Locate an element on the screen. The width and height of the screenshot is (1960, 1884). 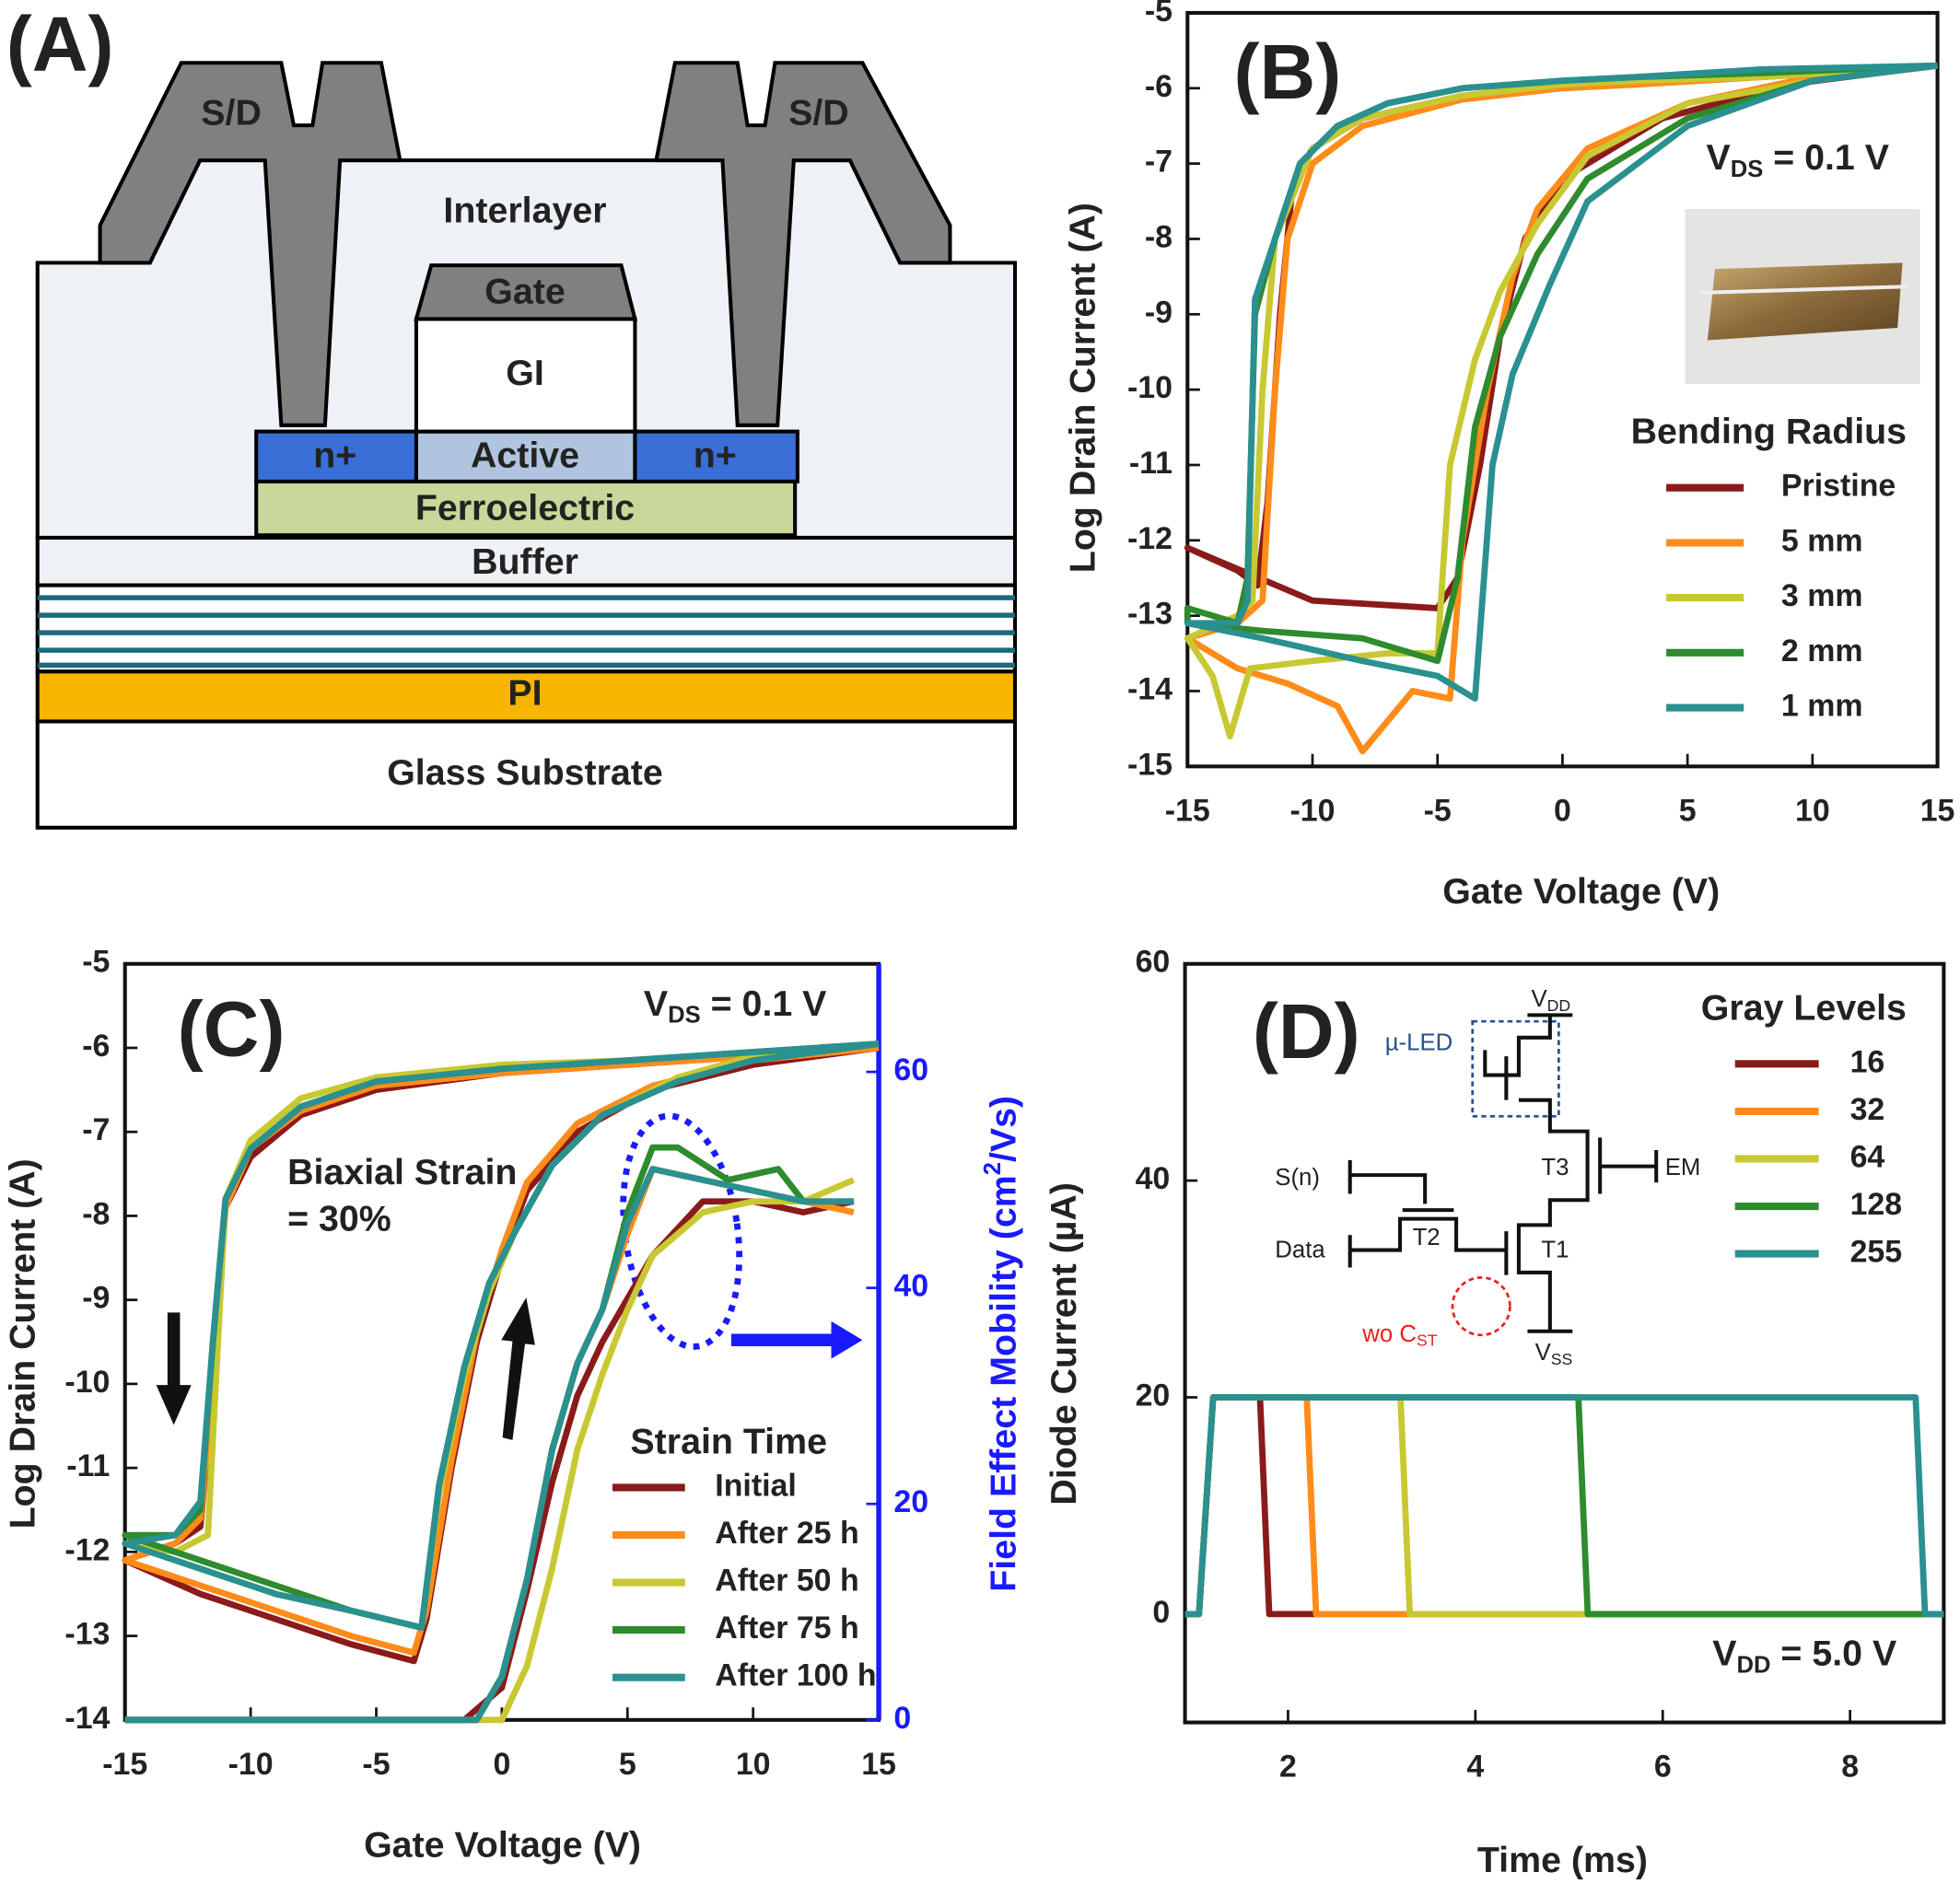
barrier-lines is located at coordinates (526, 632).